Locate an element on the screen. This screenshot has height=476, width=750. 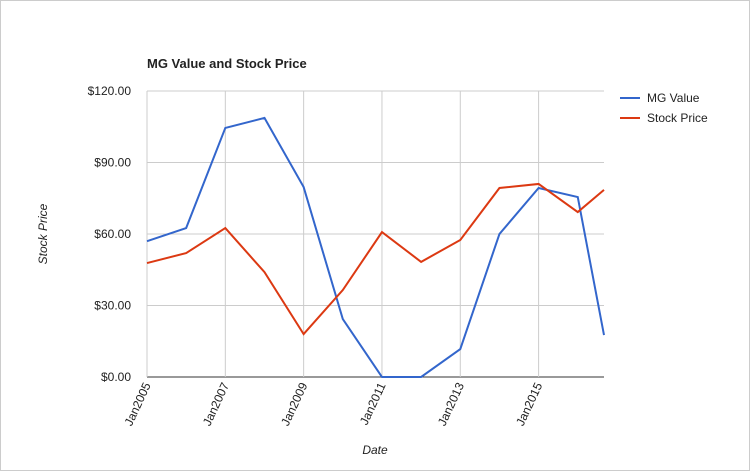
chart-title: MG Value and Stock Price is located at coordinates (227, 63).